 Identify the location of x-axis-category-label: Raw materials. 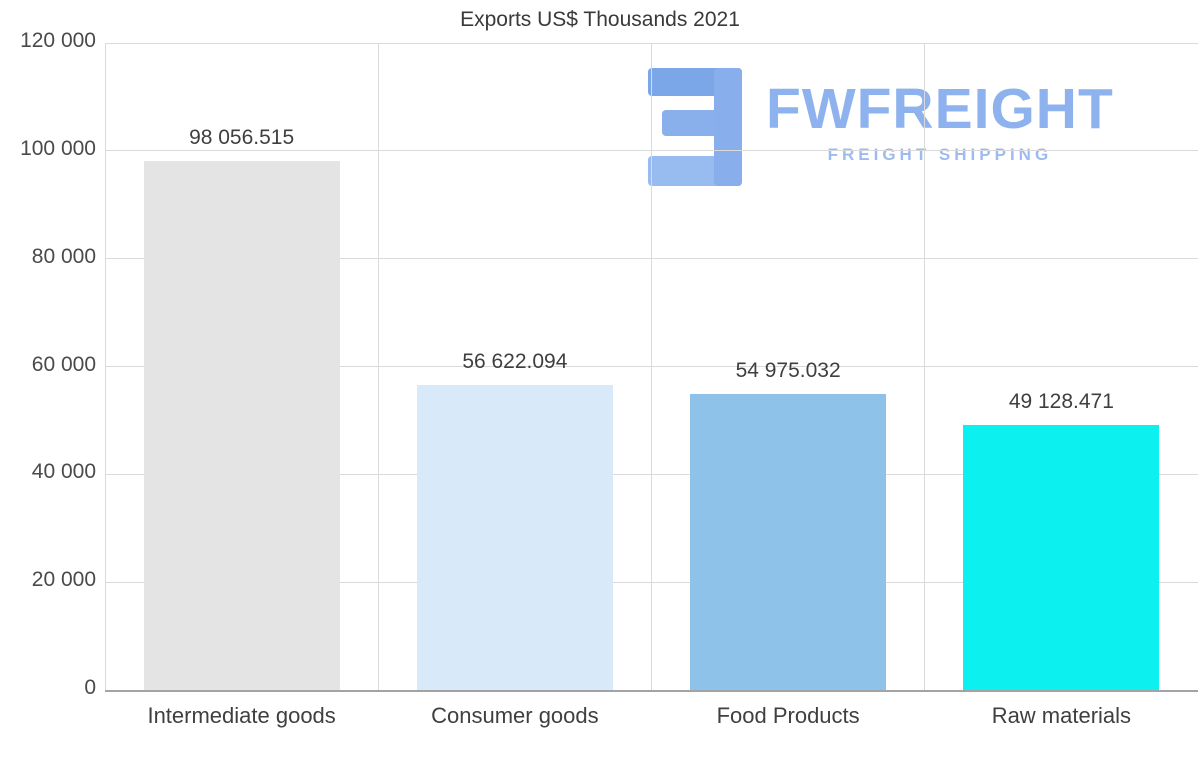
(1061, 715).